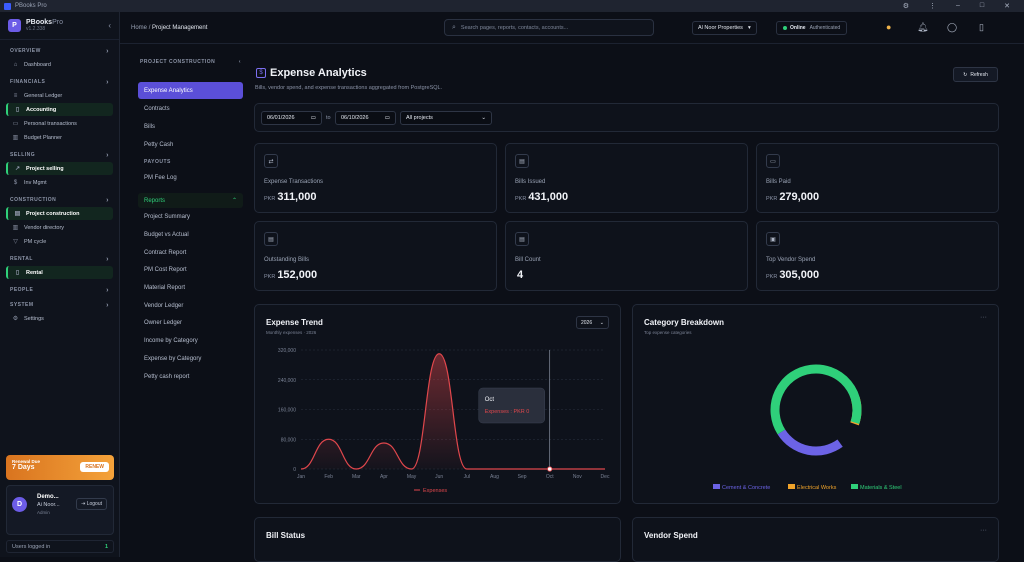 This screenshot has height=562, width=1024. What do you see at coordinates (446, 118) in the screenshot?
I see `project-select: All projects⌄` at bounding box center [446, 118].